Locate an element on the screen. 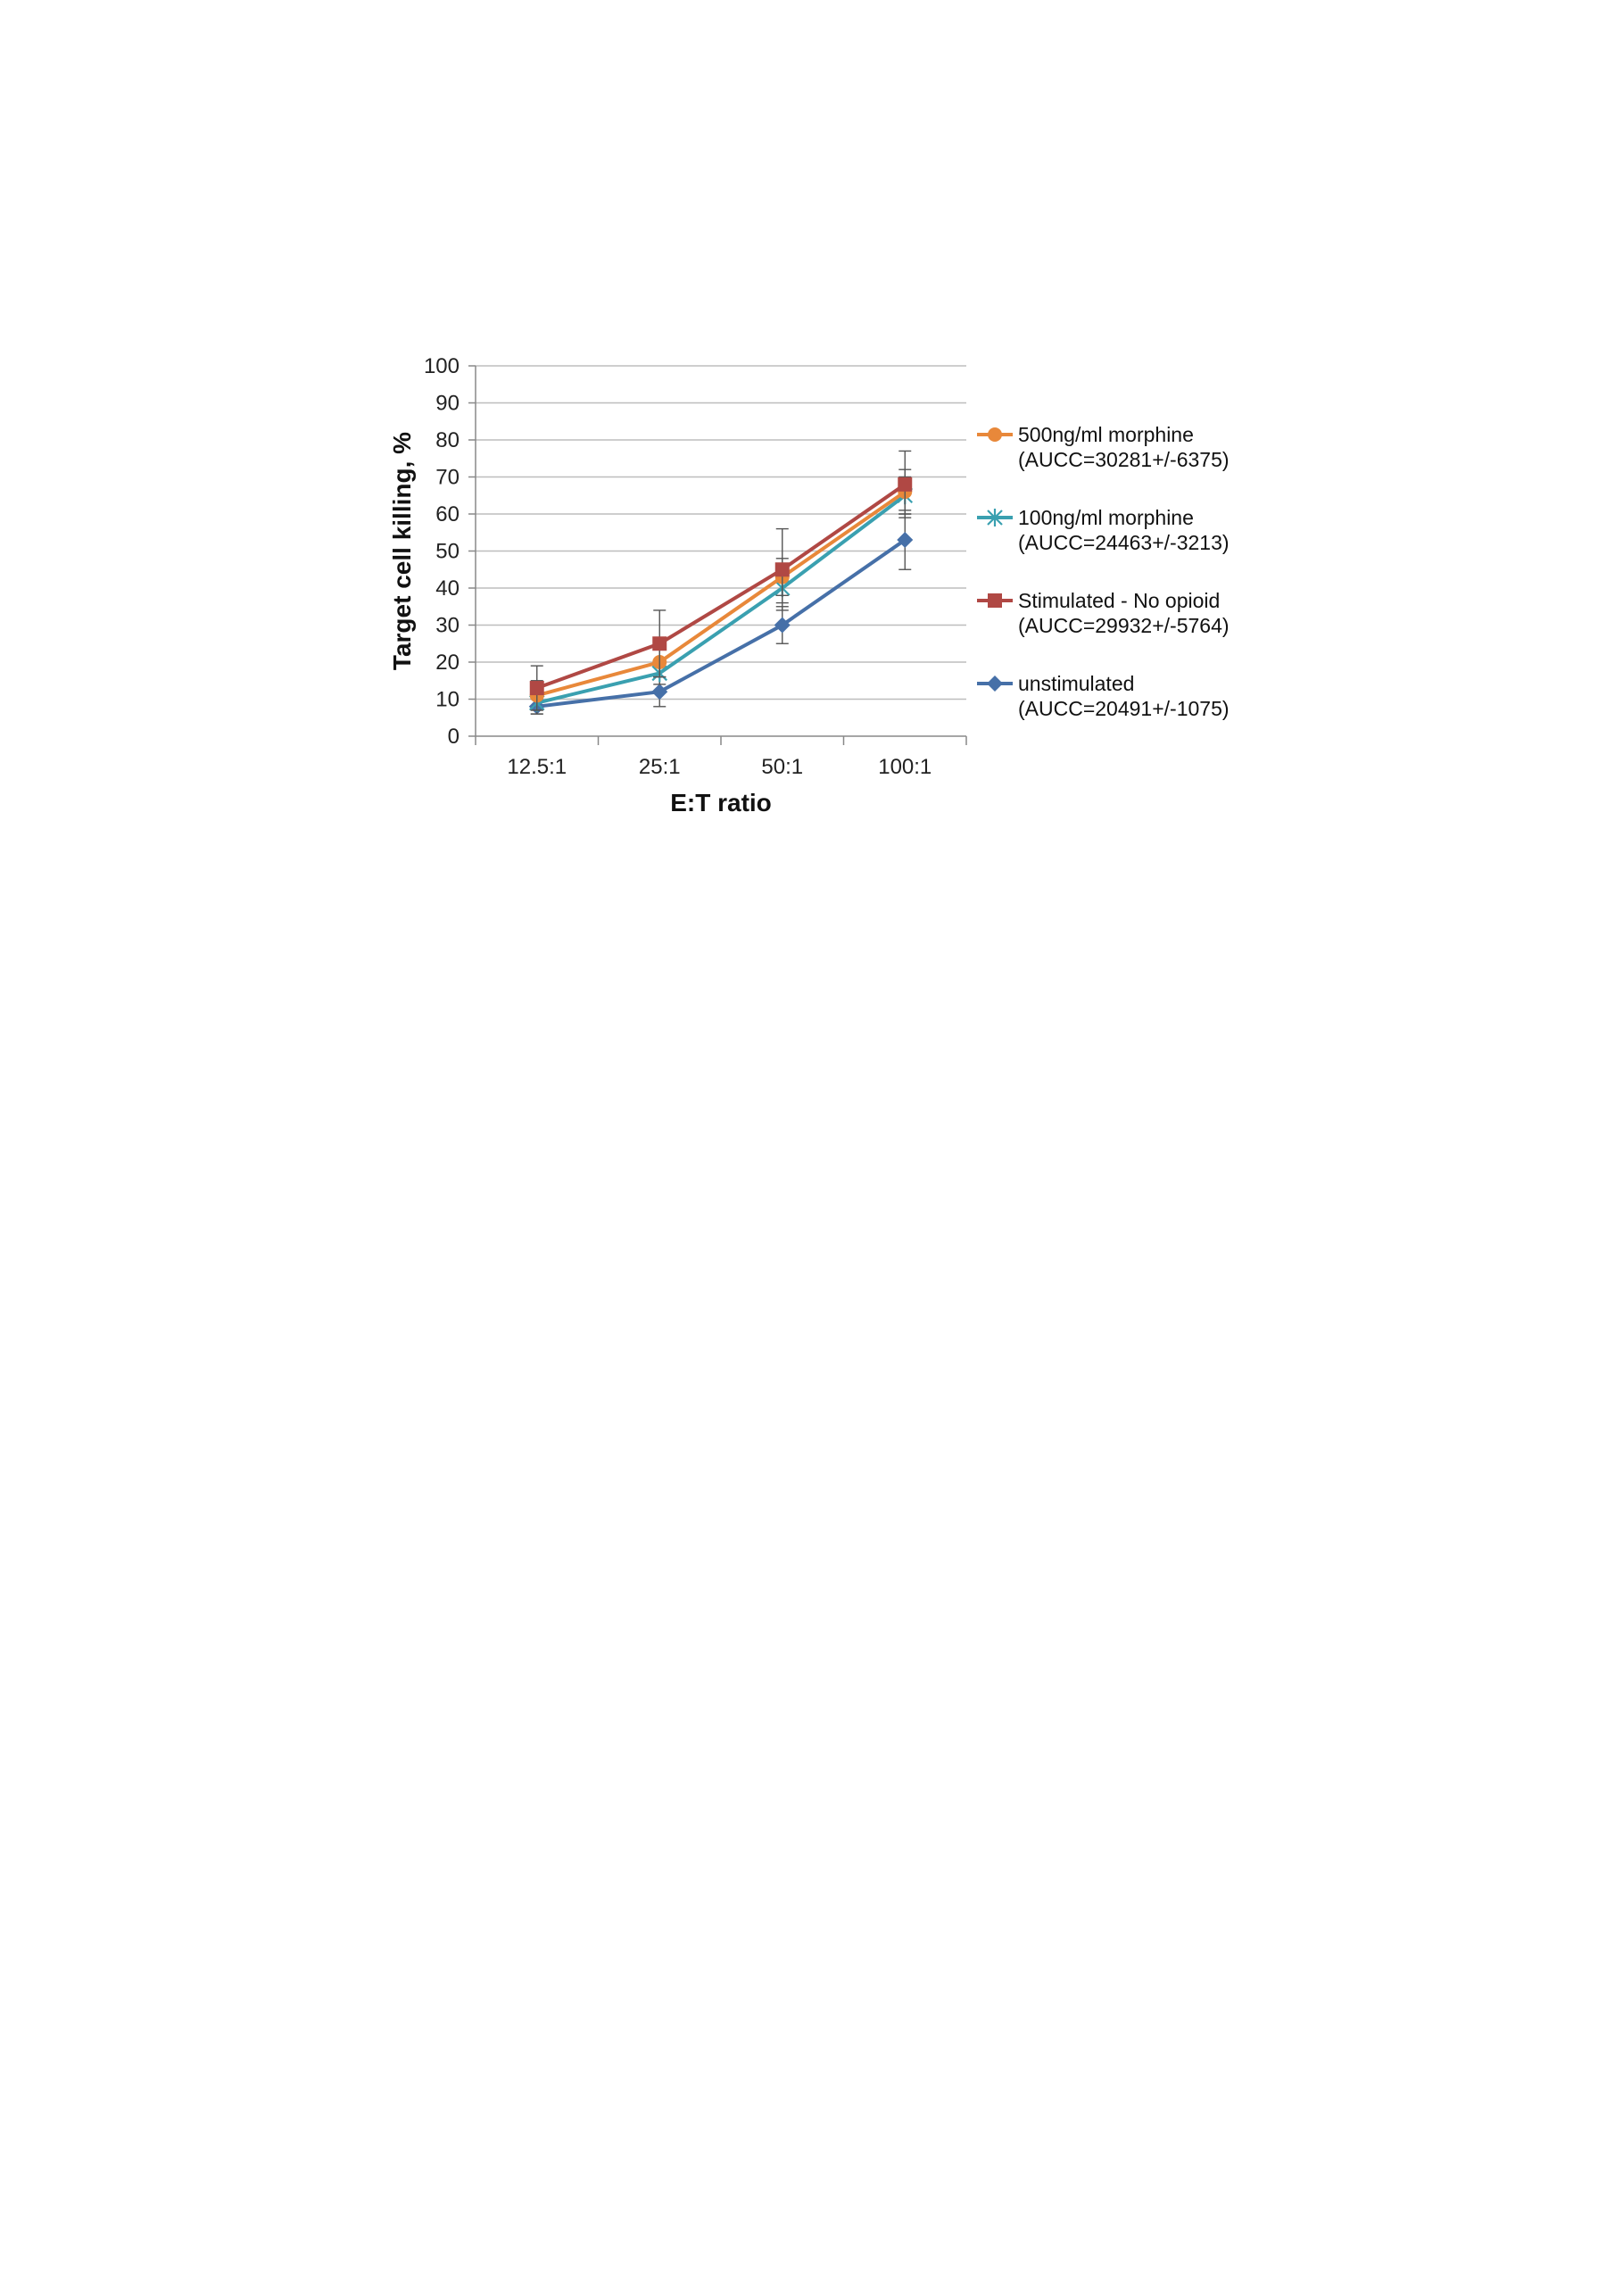 The image size is (1623, 2296). legend-item: 100ng/ml morphine(AUCC=24463+/-3213) is located at coordinates (1103, 530).